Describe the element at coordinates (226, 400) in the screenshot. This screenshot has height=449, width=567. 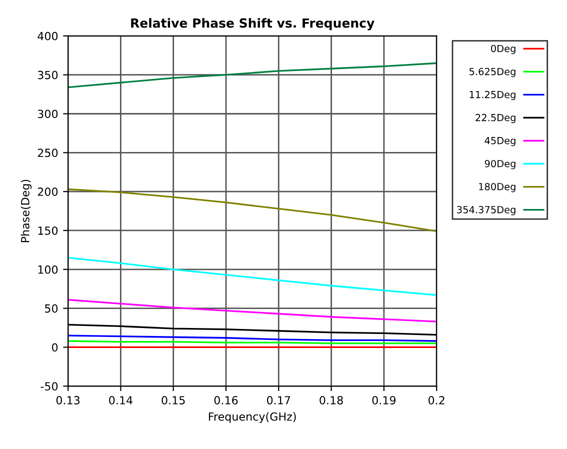
I see `x-tick-label: 0.16` at that location.